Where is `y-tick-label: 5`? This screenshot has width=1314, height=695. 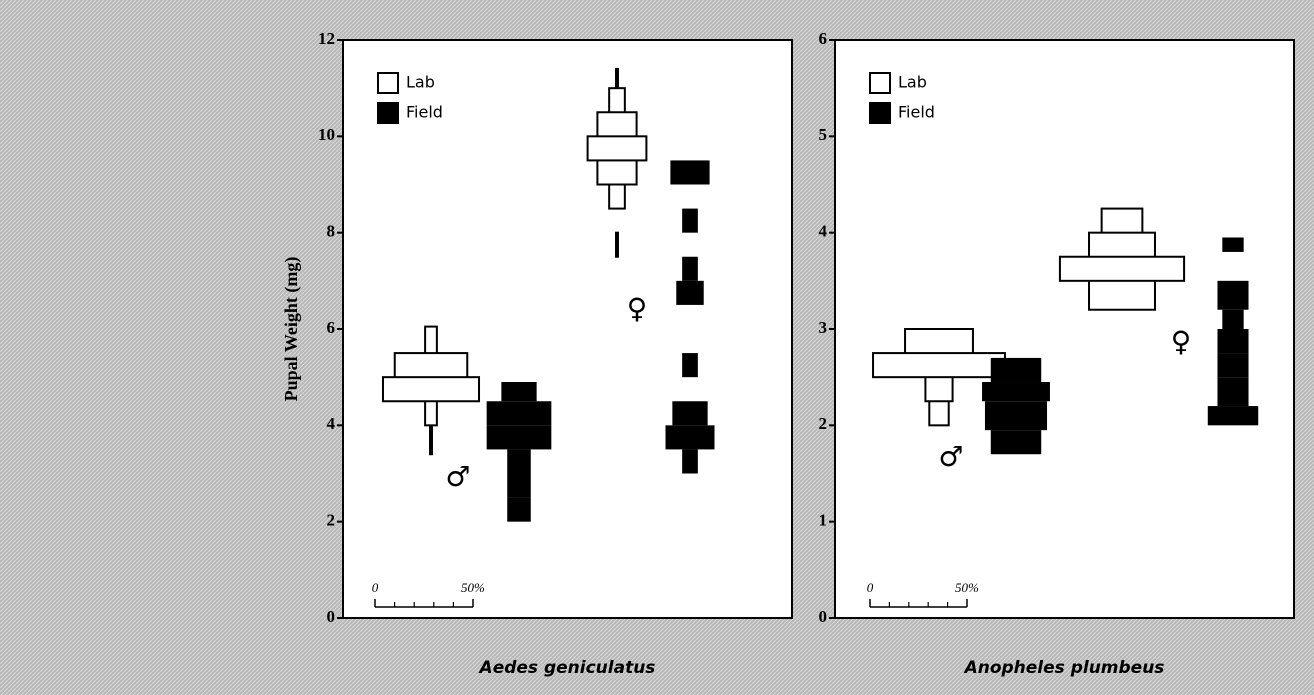
y-tick-label: 5 is located at coordinates (823, 134).